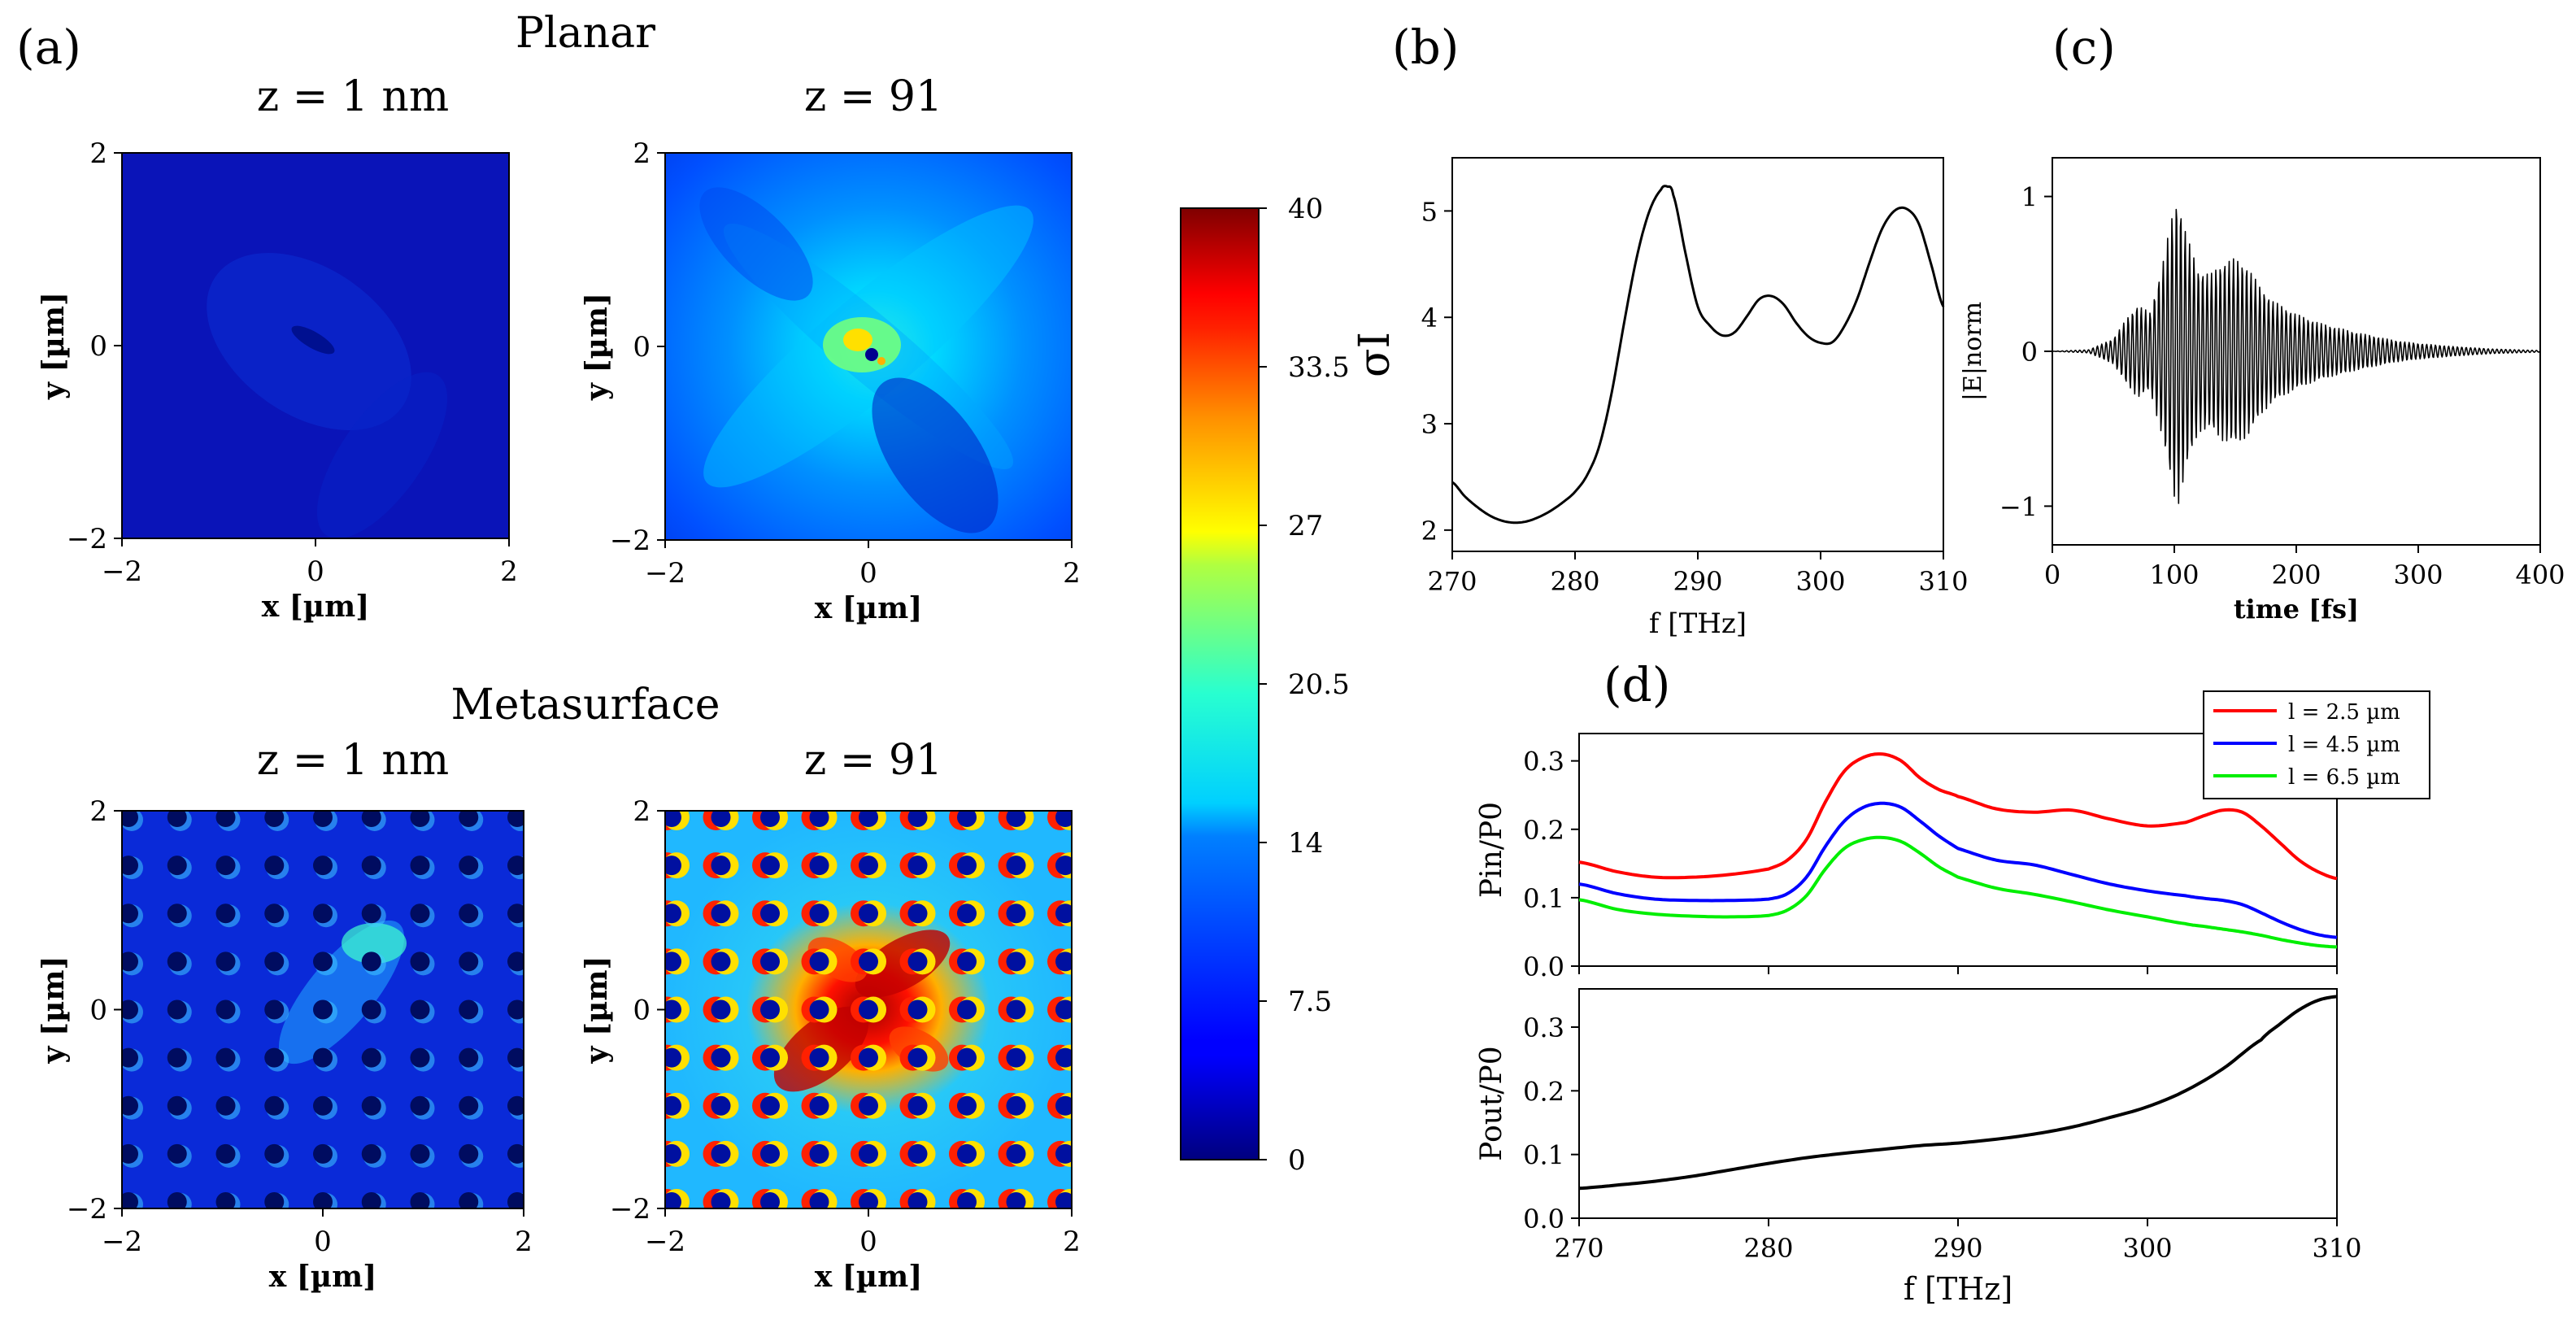 The height and width of the screenshot is (1328, 2576). I want to click on map-planar-high, so click(869, 347).